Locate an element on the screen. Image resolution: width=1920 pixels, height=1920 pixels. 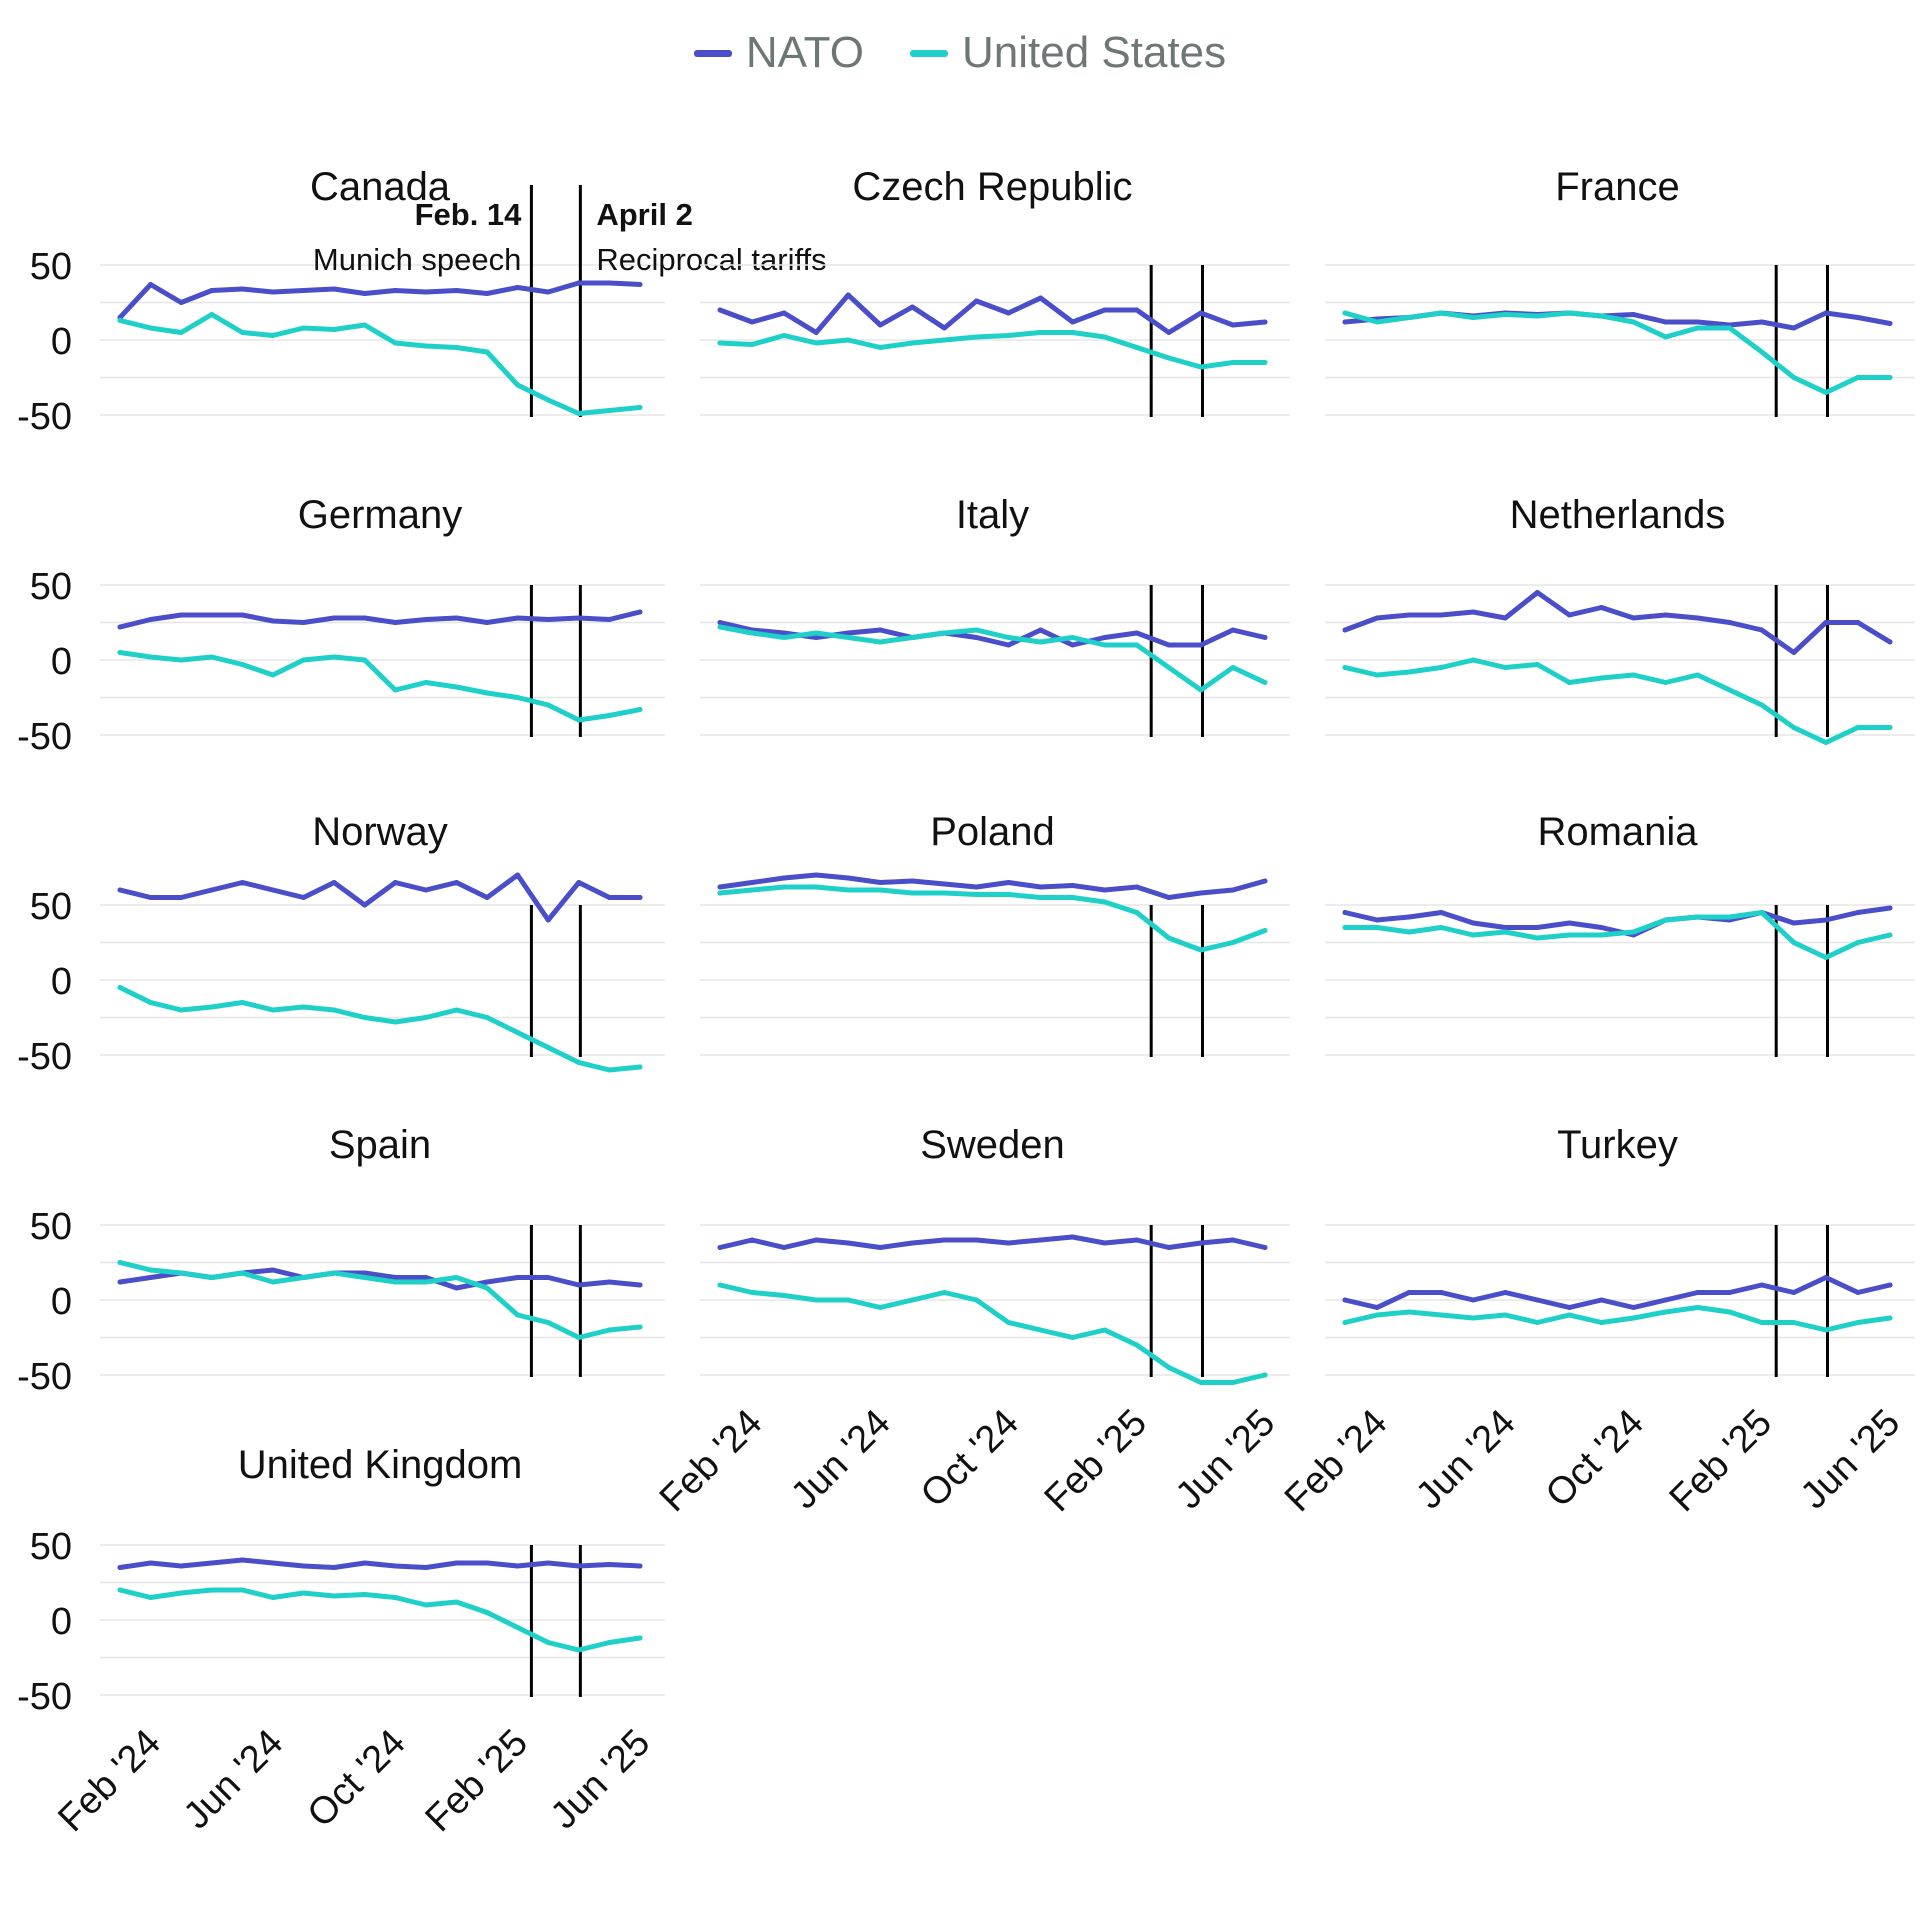
panel-title-sweden: Sweden is located at coordinates (992, 1145).